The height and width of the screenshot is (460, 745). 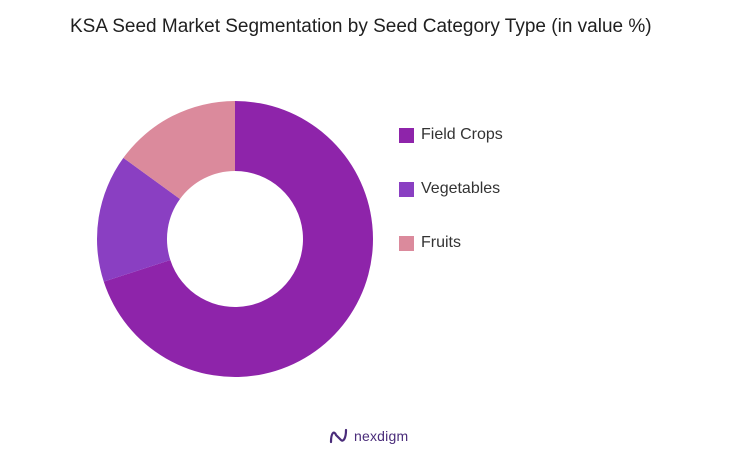 I want to click on nexdigm-logo: nexdigm, so click(x=368, y=436).